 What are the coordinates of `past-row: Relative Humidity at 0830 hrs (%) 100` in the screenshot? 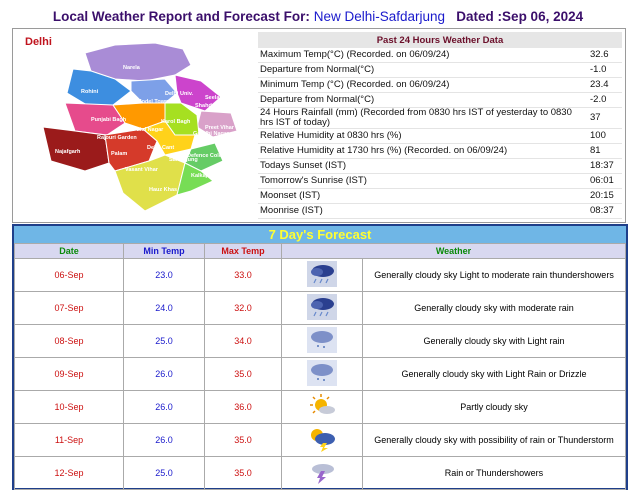 It's located at (440, 136).